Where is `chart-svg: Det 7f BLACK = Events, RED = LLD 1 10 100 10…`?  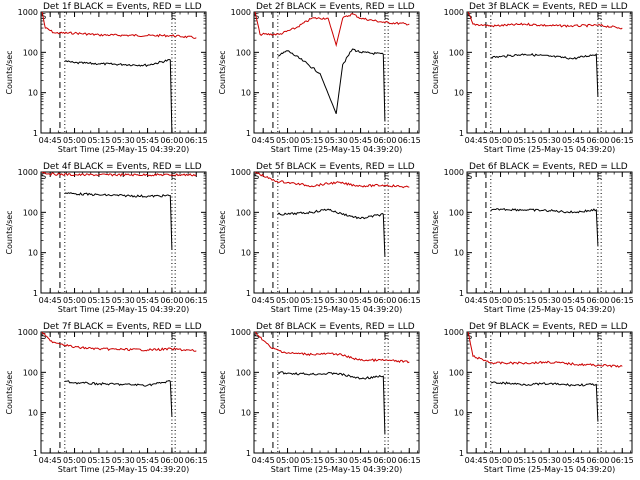 chart-svg: Det 7f BLACK = Events, RED = LLD 1 10 100 10… is located at coordinates (106, 398).